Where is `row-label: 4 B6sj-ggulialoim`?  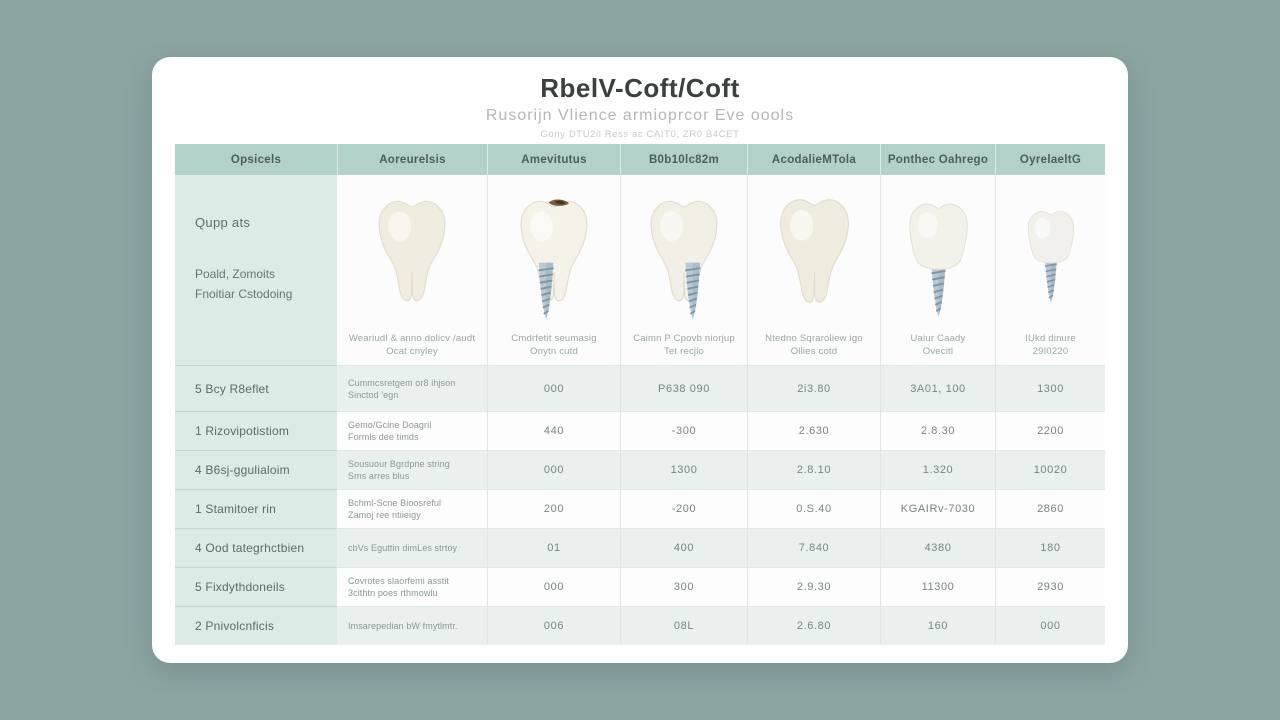 row-label: 4 B6sj-ggulialoim is located at coordinates (256, 469).